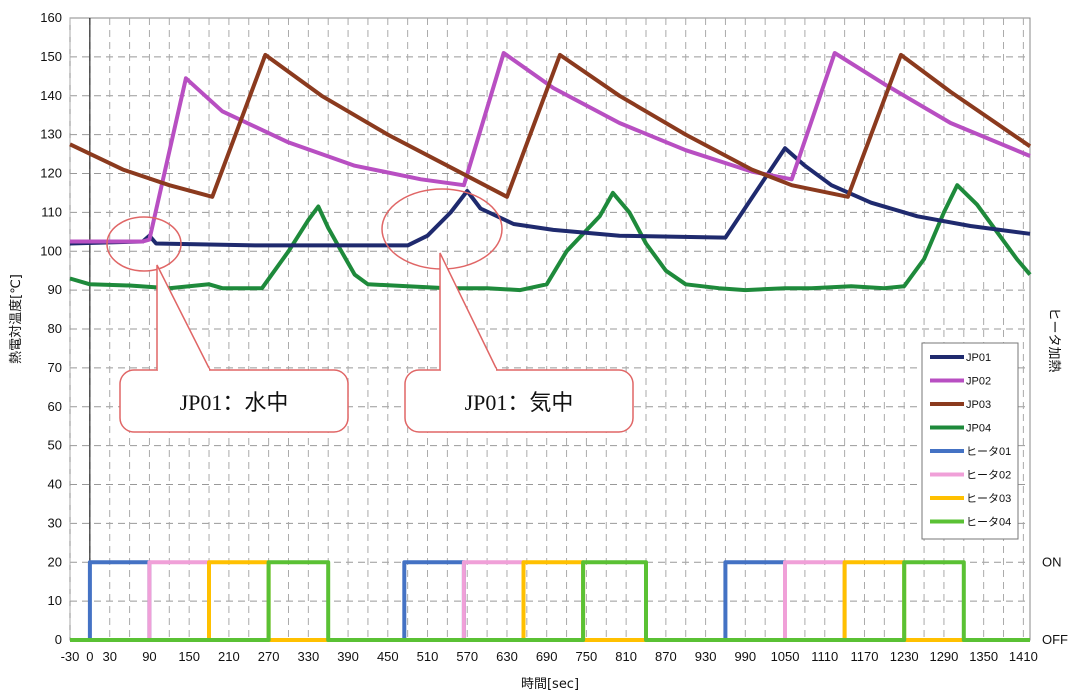  Describe the element at coordinates (550, 684) in the screenshot. I see `x-axis-title: 時間[sec]` at that location.